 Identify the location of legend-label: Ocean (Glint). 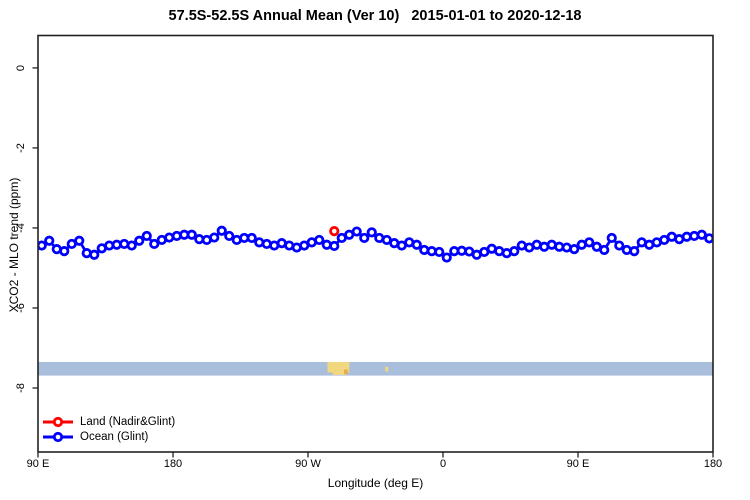
(114, 436).